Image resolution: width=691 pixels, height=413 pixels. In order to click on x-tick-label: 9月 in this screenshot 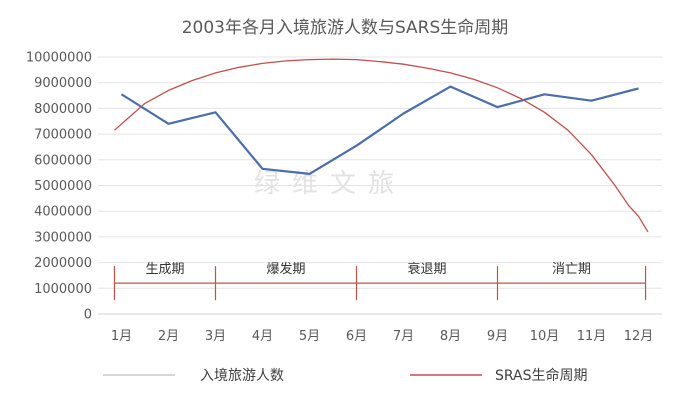, I will do `click(497, 336)`.